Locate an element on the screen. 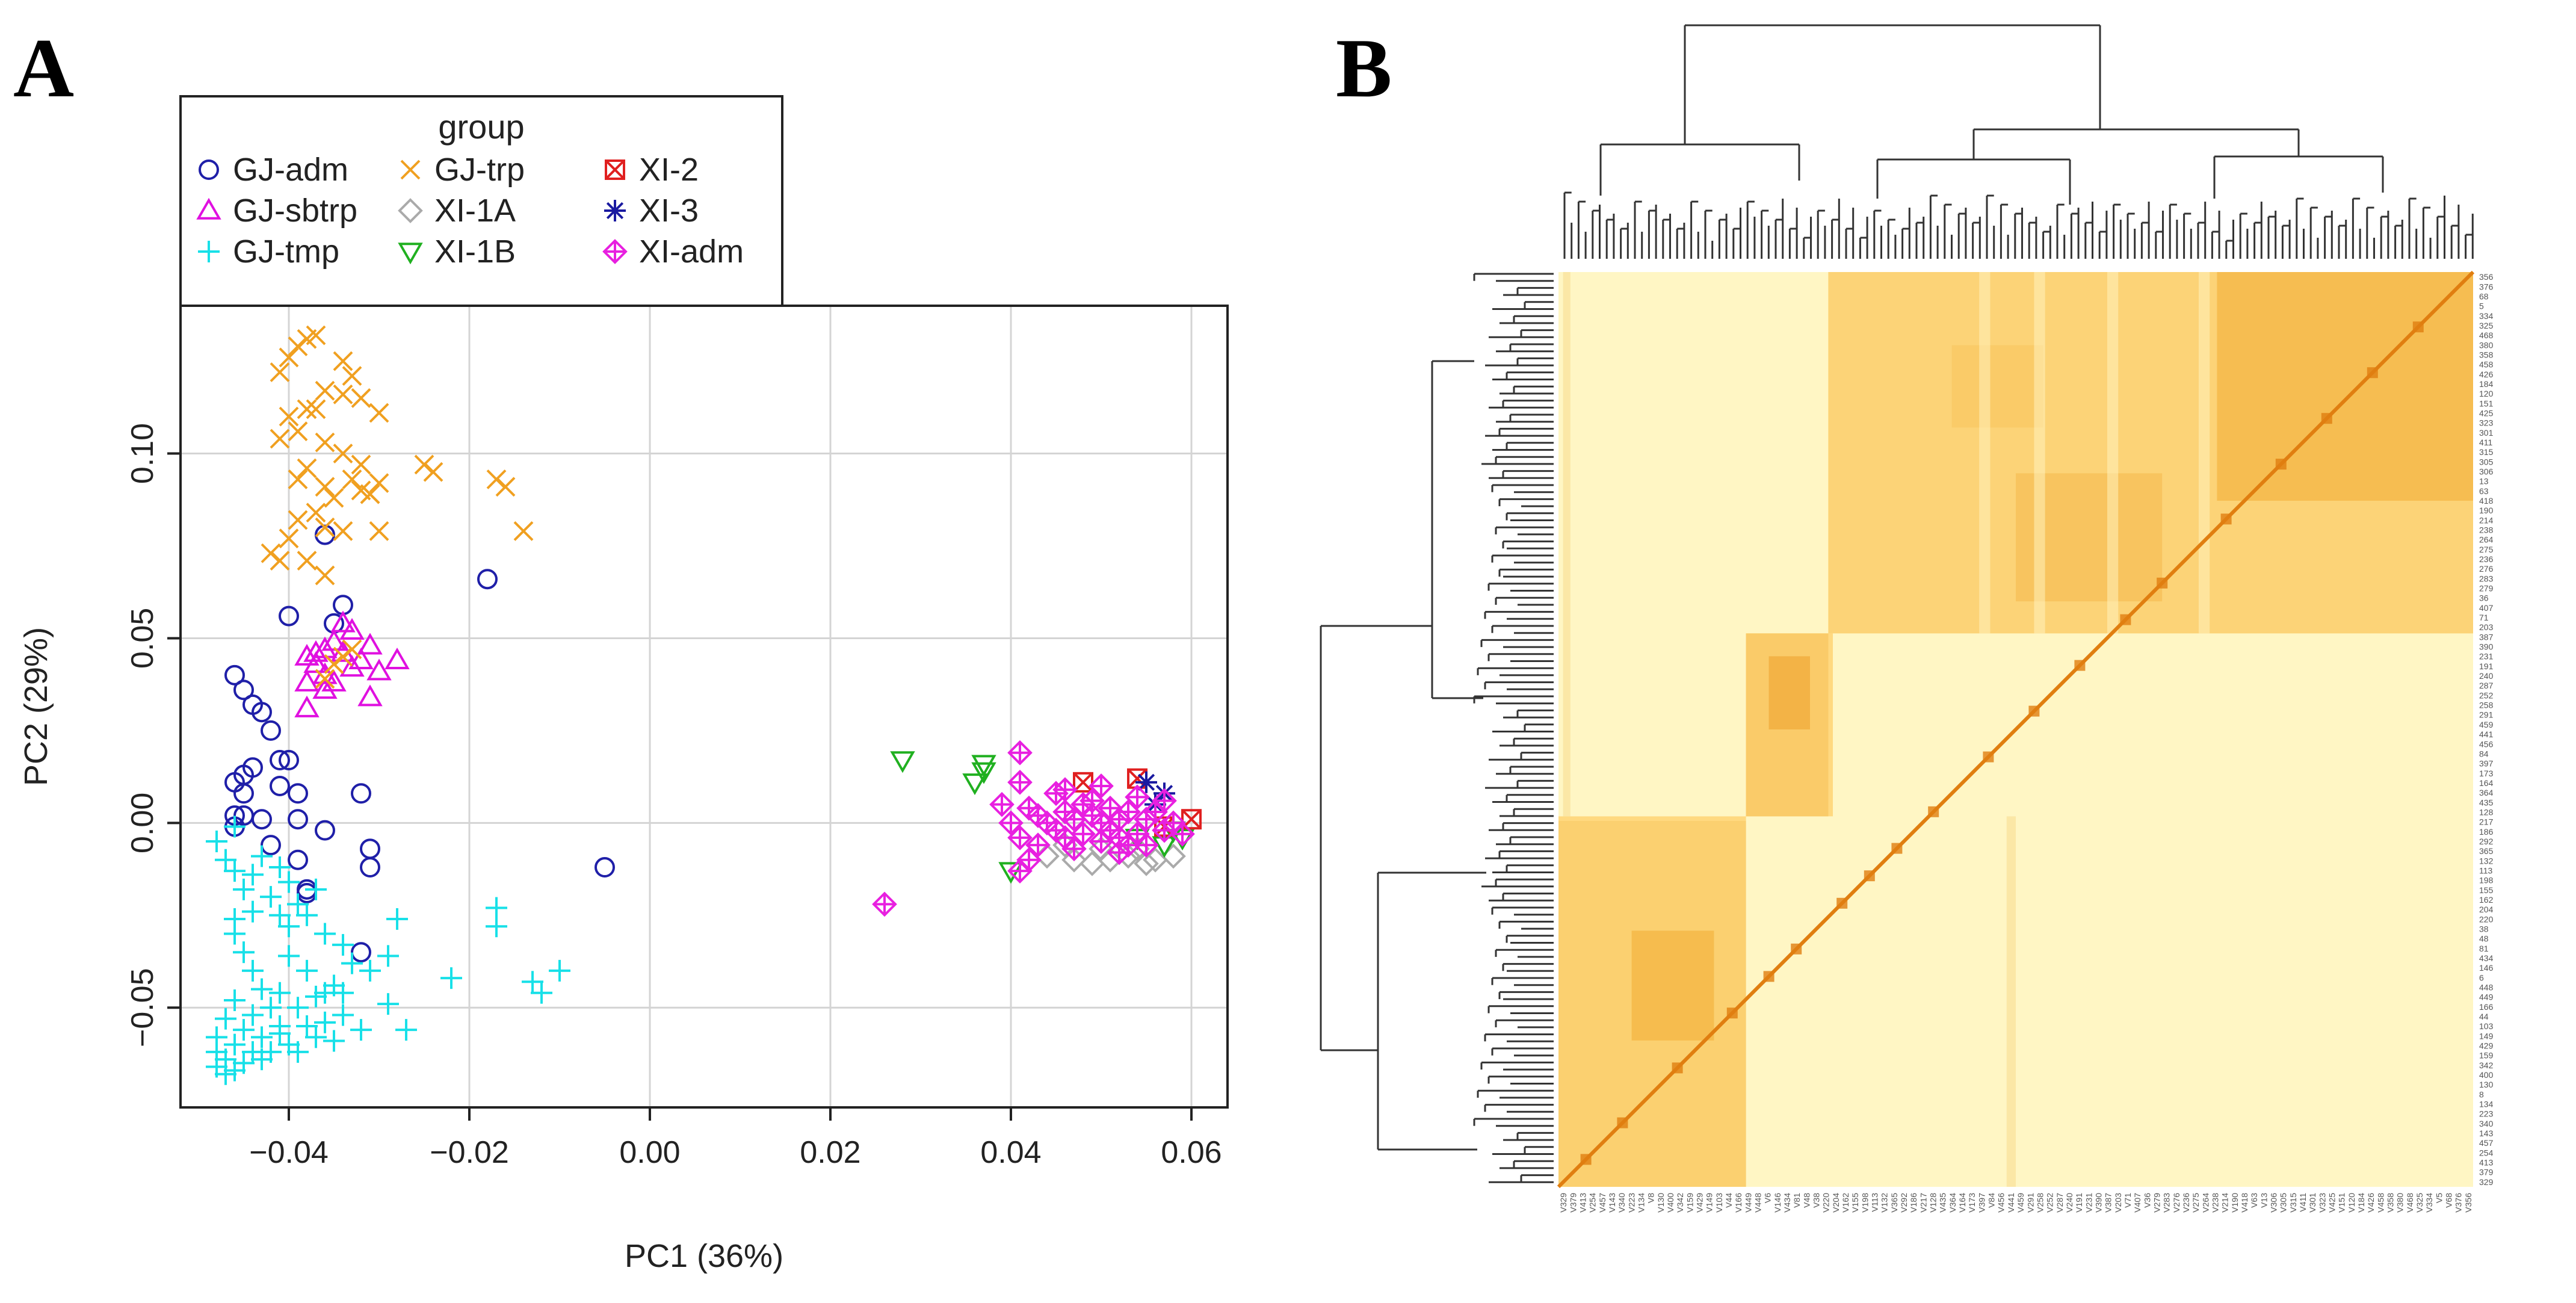  x-tick-label: 0.00 is located at coordinates (649, 1152).